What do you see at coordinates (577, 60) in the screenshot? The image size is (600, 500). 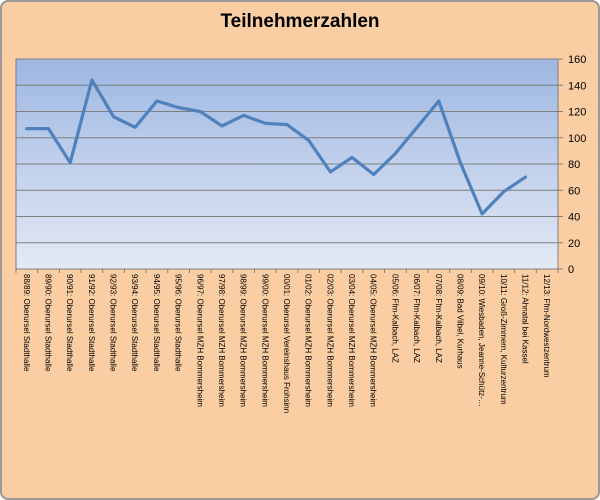 I see `y-axis-label: 160` at bounding box center [577, 60].